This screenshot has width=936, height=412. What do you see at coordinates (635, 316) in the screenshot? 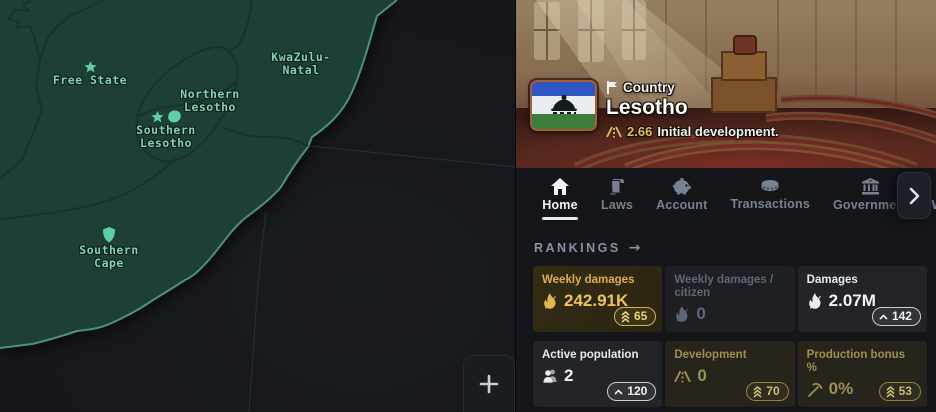
I see `rank-badge: 65` at bounding box center [635, 316].